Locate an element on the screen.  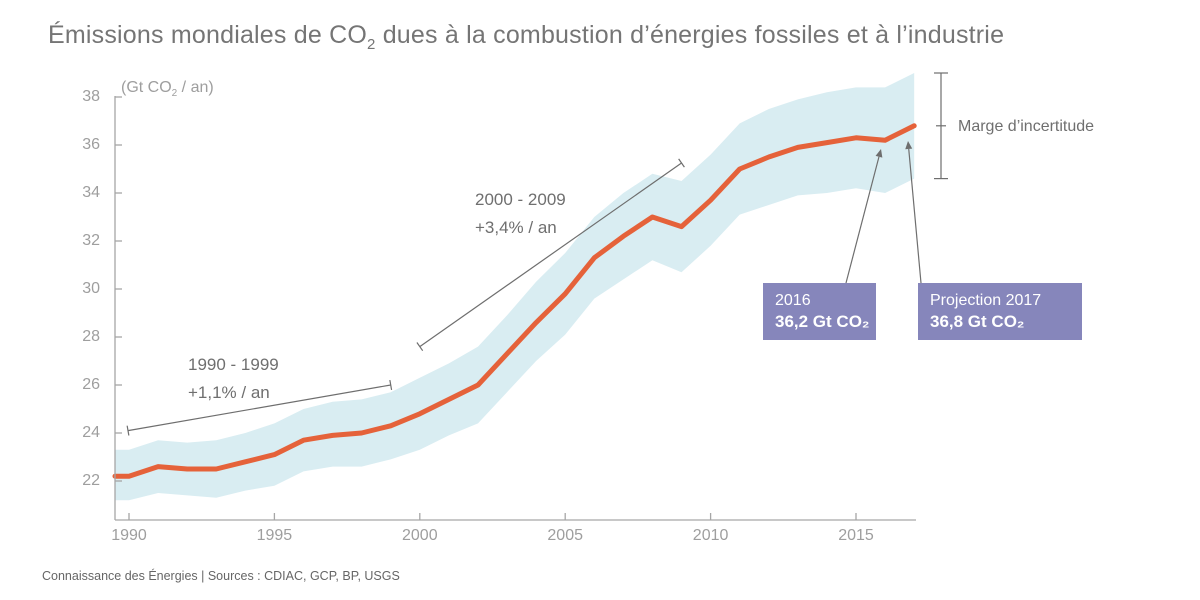
callout-2016-value: 36,2 Gt CO₂ is located at coordinates (822, 321).